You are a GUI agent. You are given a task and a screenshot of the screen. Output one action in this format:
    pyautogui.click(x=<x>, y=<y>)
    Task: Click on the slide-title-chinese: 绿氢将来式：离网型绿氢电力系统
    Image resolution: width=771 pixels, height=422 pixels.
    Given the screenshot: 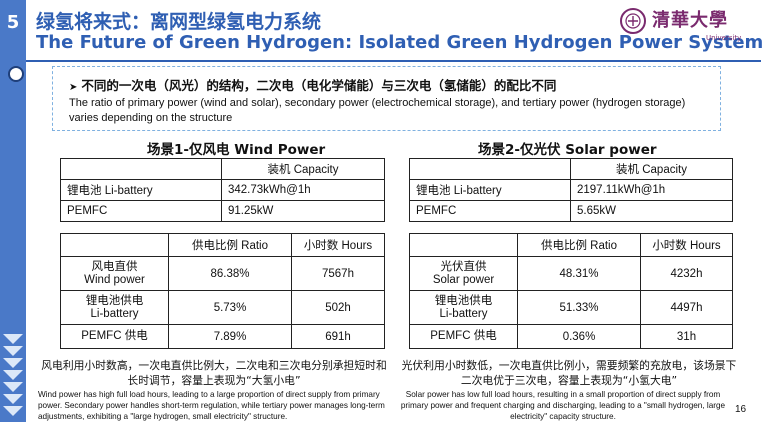 What is the action you would take?
    pyautogui.click(x=179, y=22)
    